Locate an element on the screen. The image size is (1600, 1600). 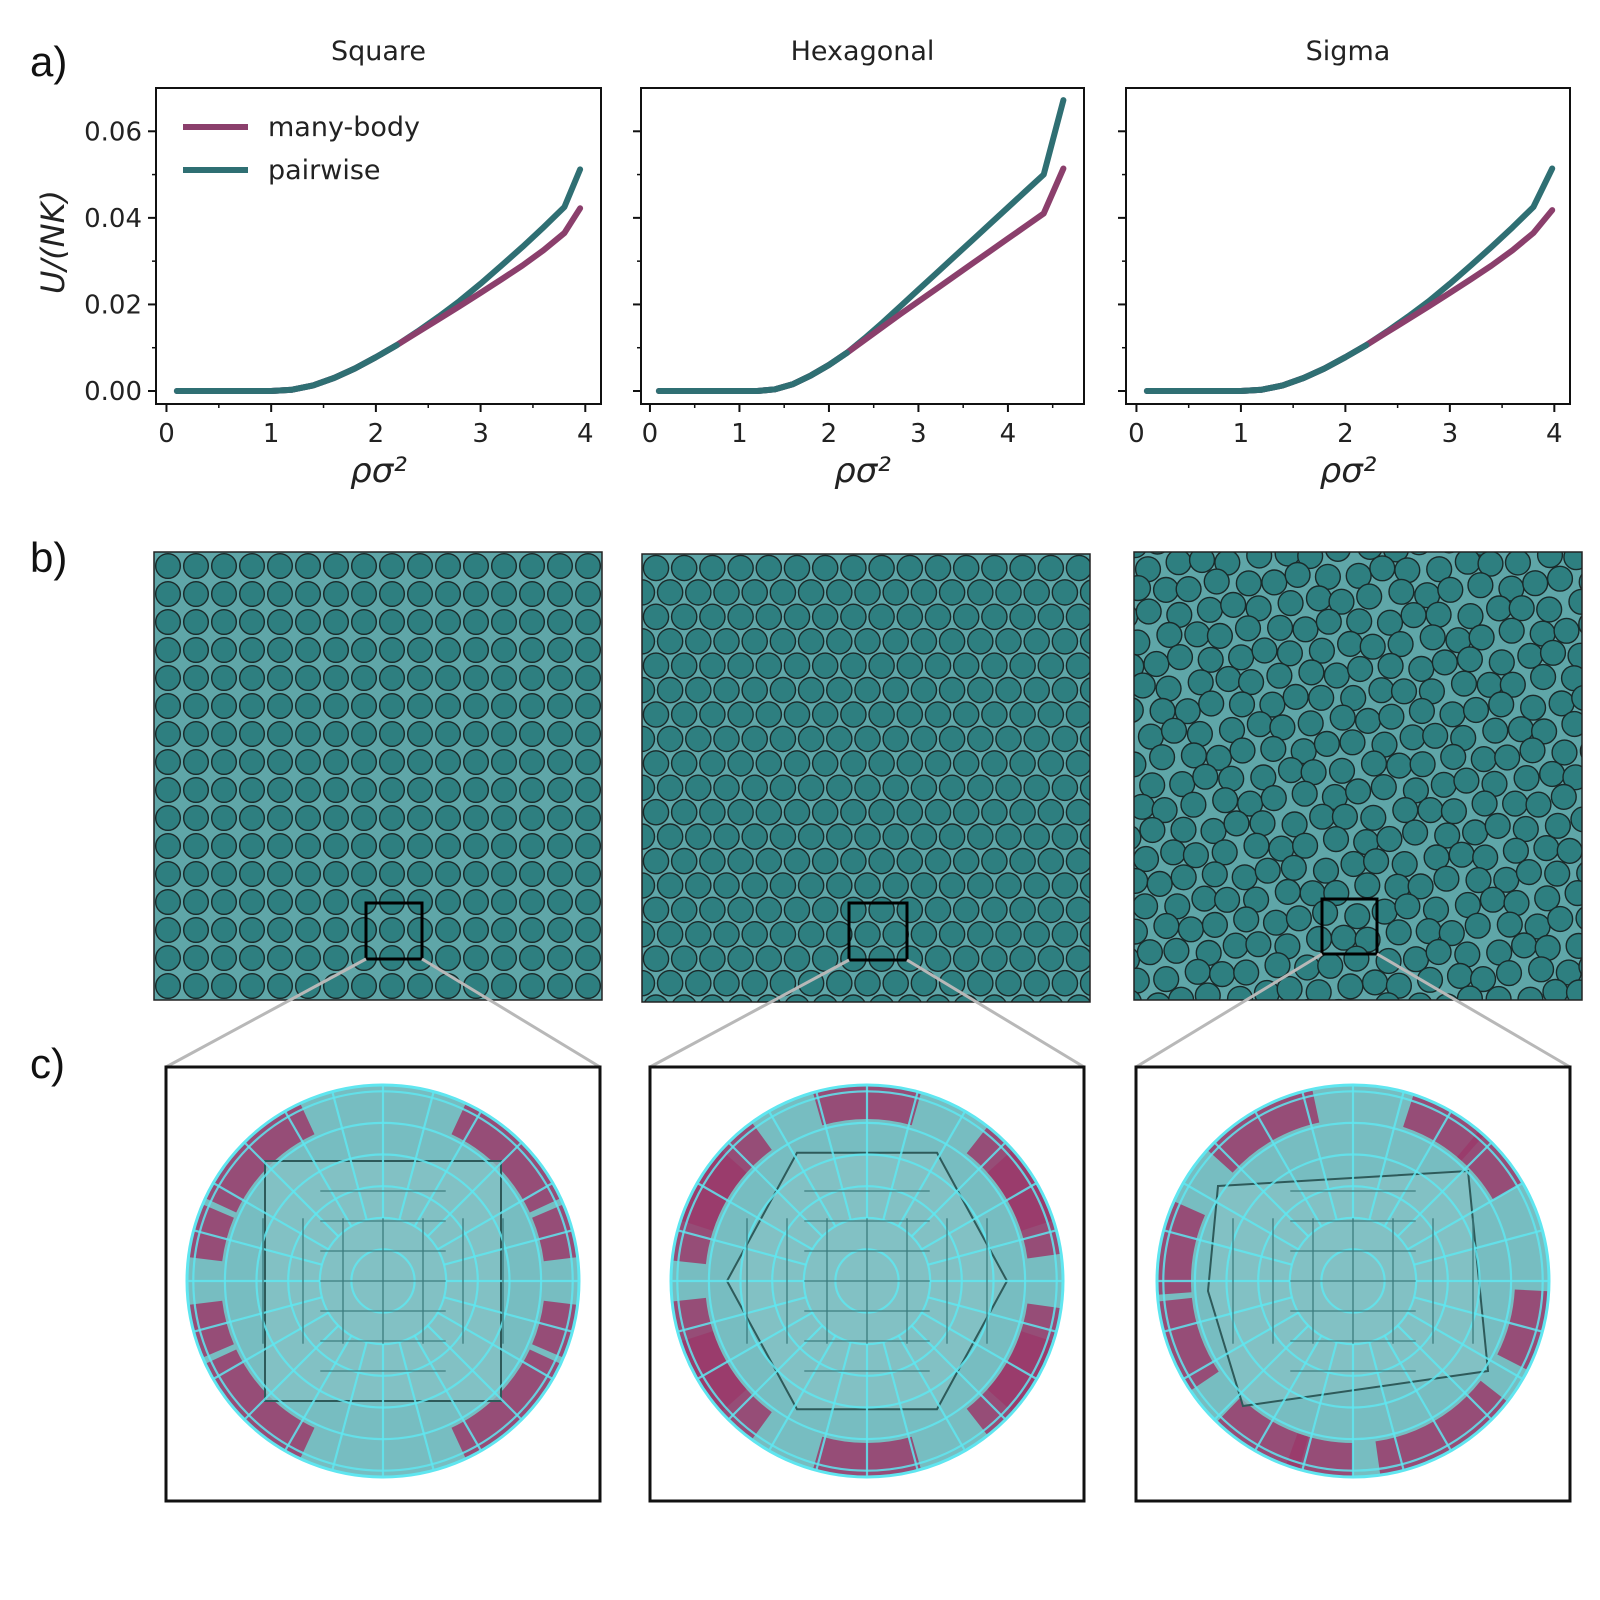
chart-title: Sigma is located at coordinates (1348, 51).